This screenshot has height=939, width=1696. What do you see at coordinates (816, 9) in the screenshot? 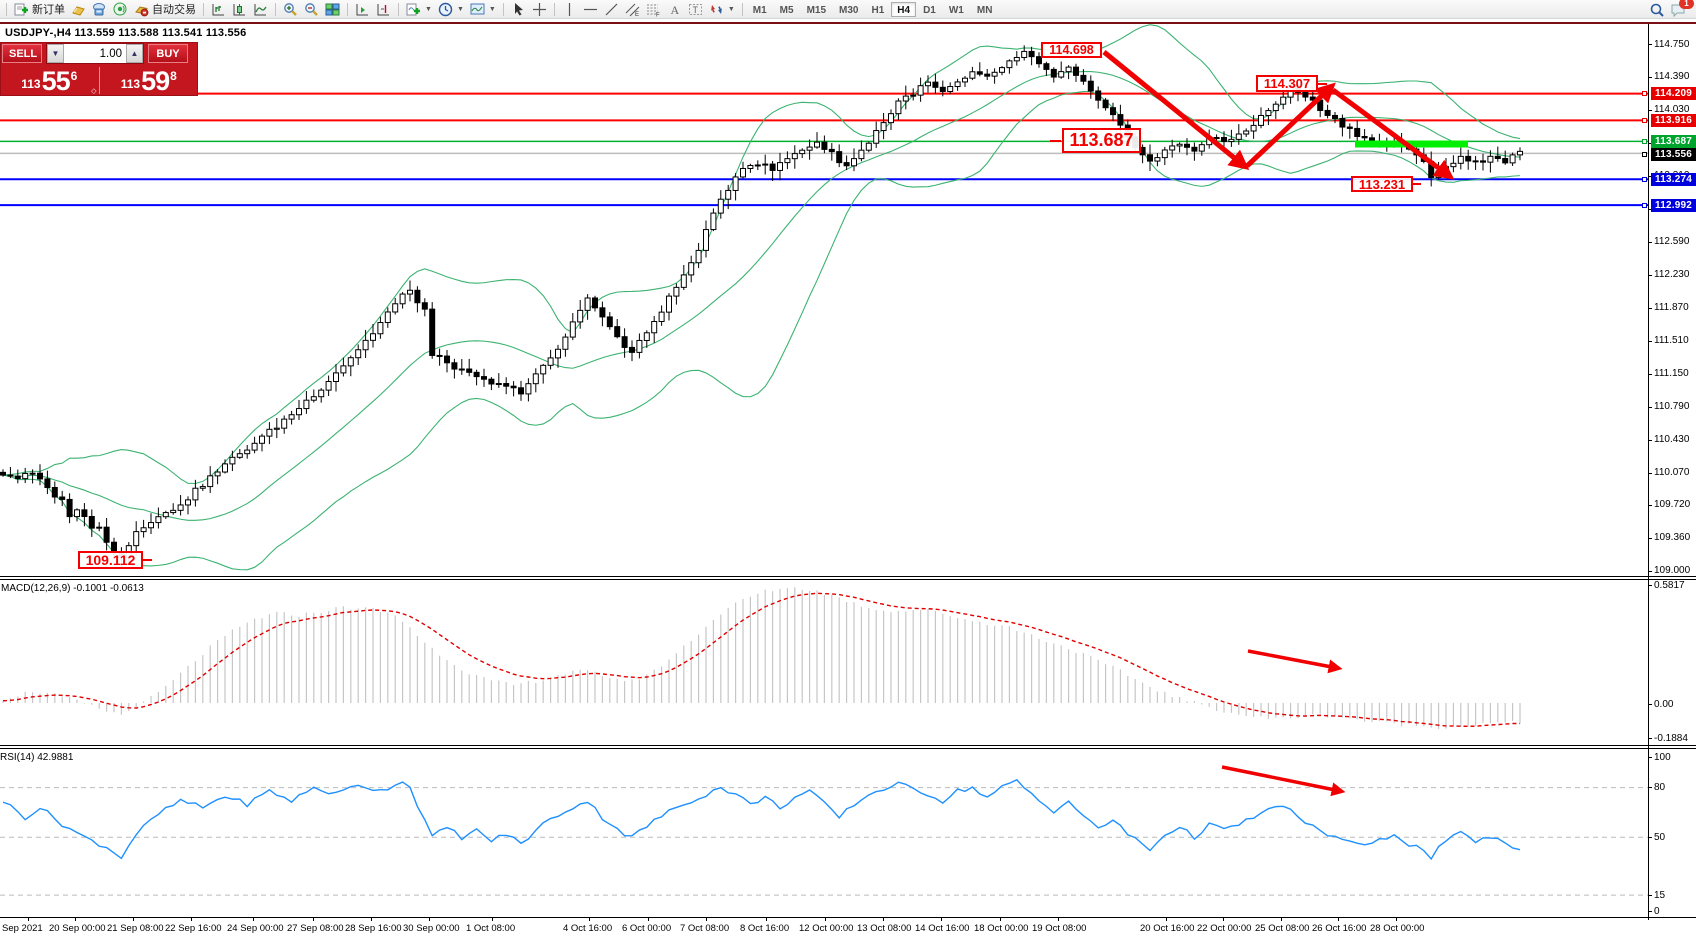
I see `timeframe-button-m15: M15` at bounding box center [816, 9].